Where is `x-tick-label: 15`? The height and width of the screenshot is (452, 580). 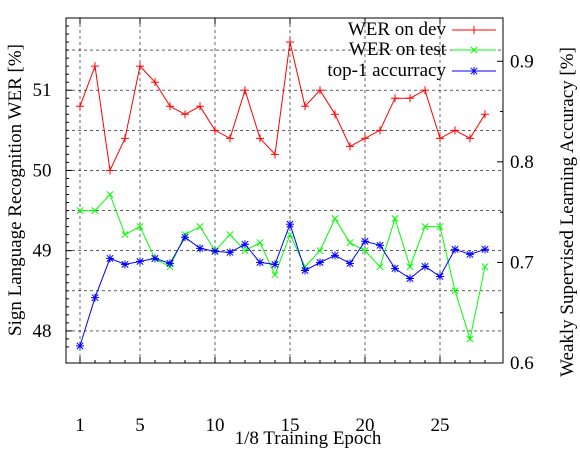
x-tick-label: 15 is located at coordinates (290, 425).